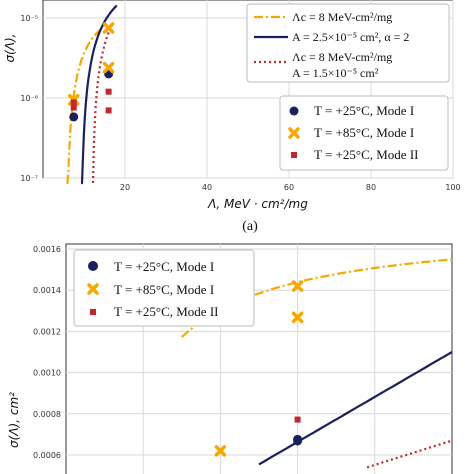 This screenshot has height=474, width=474. What do you see at coordinates (207, 187) in the screenshot?
I see `x-tick-label: 40` at bounding box center [207, 187].